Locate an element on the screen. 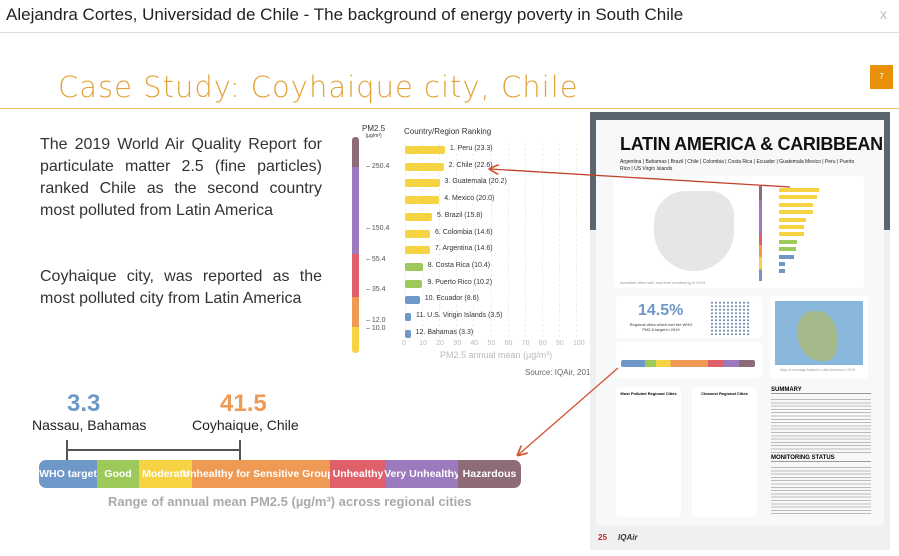  x-tick-label: 50 is located at coordinates (491, 343).